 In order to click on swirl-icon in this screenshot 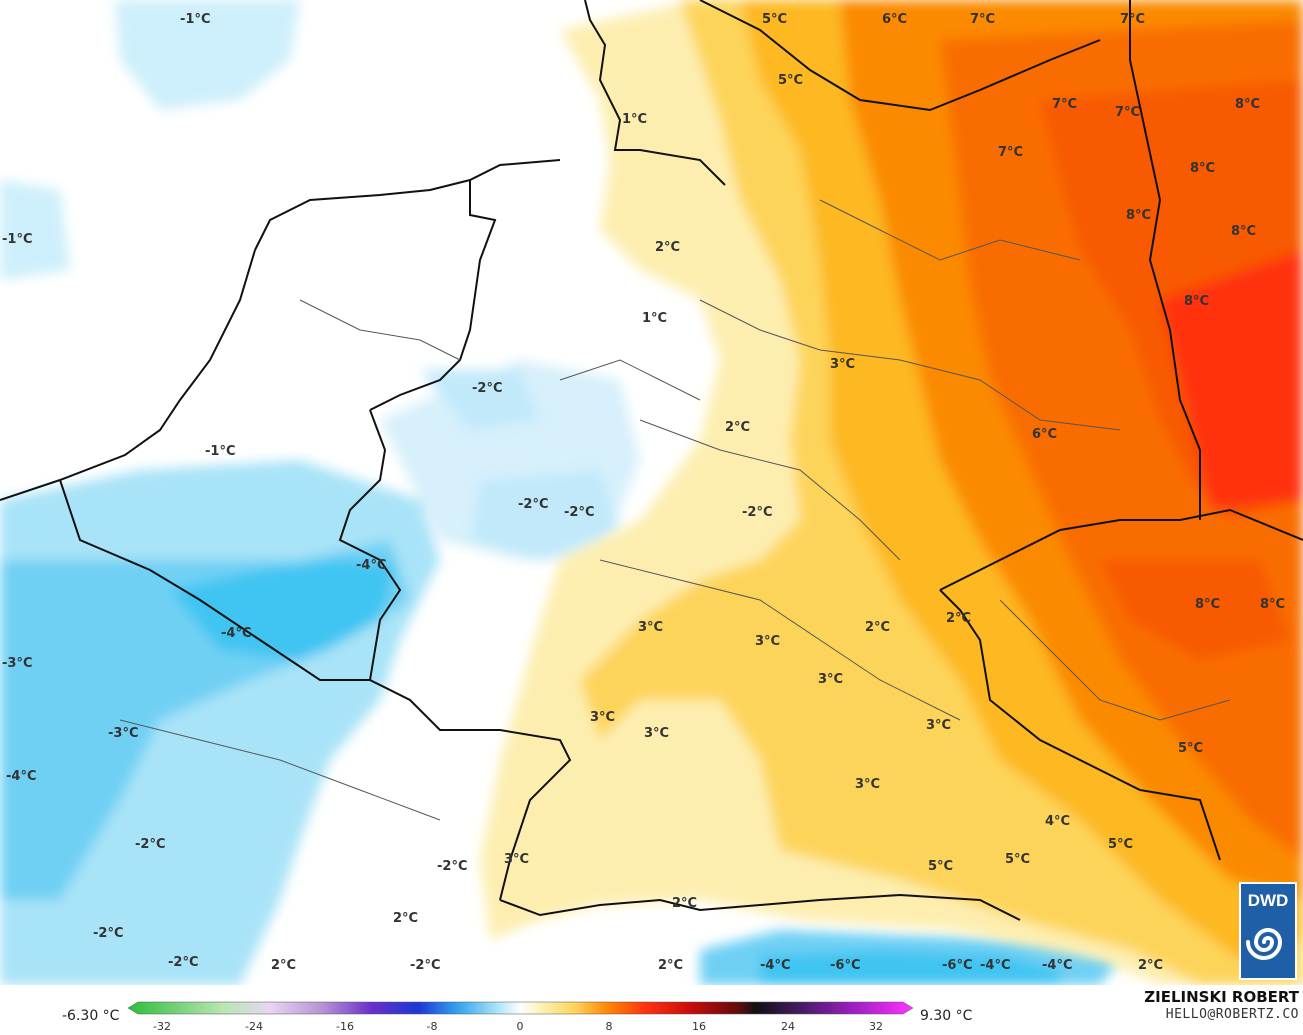, I will do `click(1264, 944)`.